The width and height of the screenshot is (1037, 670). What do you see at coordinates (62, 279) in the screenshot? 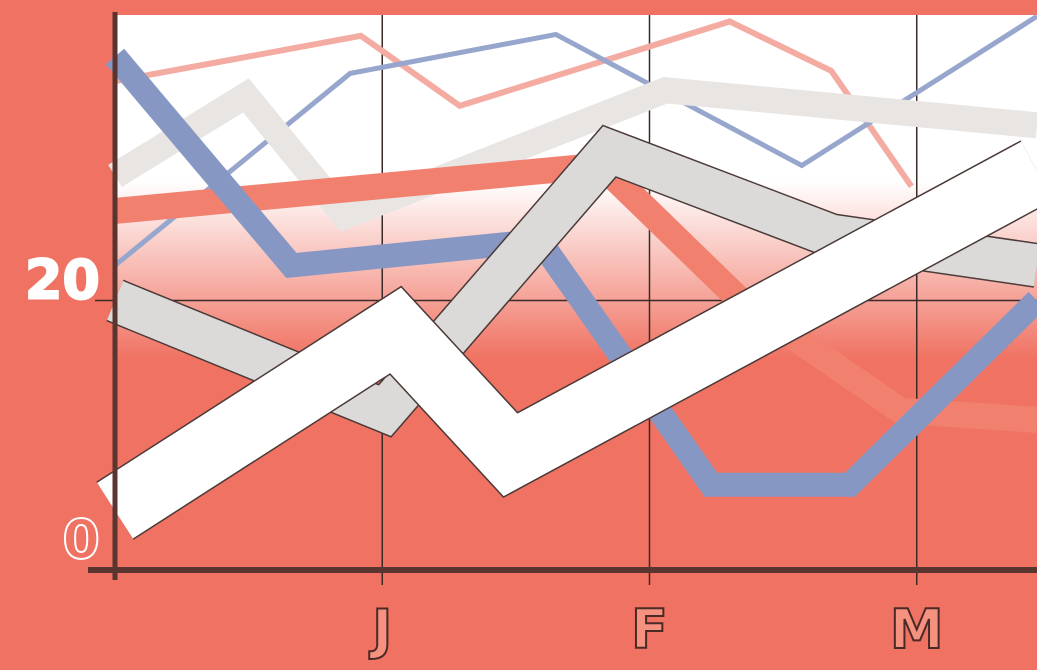
I see `y-tick-label: 20` at bounding box center [62, 279].